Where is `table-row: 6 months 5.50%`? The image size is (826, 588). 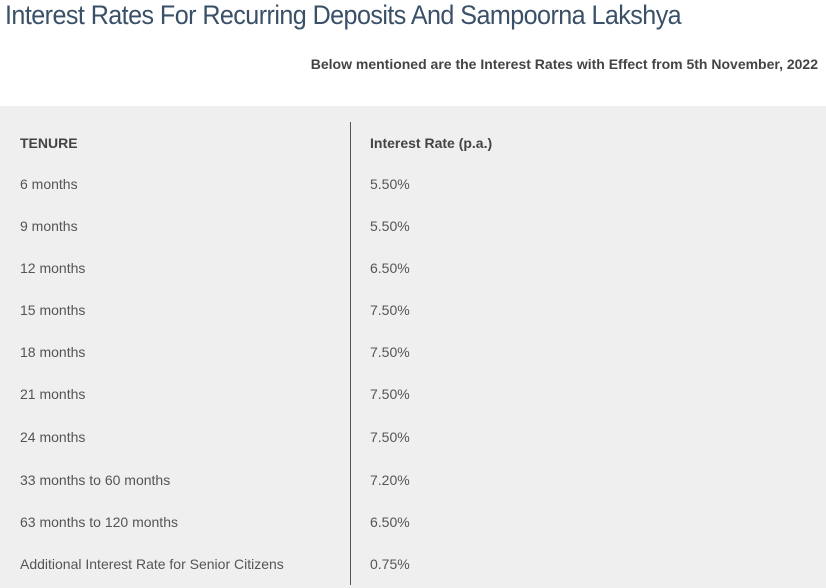 table-row: 6 months 5.50% is located at coordinates (413, 186).